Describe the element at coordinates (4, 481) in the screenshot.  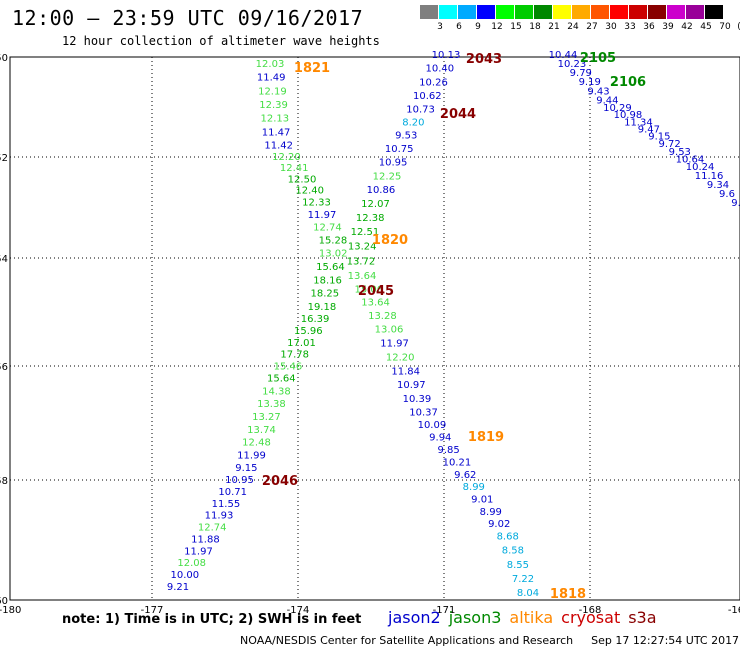
I see `latitude-label: -58` at that location.